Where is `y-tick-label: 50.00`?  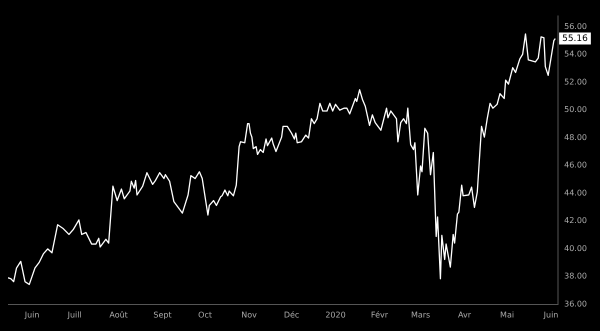
y-tick-label: 50.00 is located at coordinates (576, 109).